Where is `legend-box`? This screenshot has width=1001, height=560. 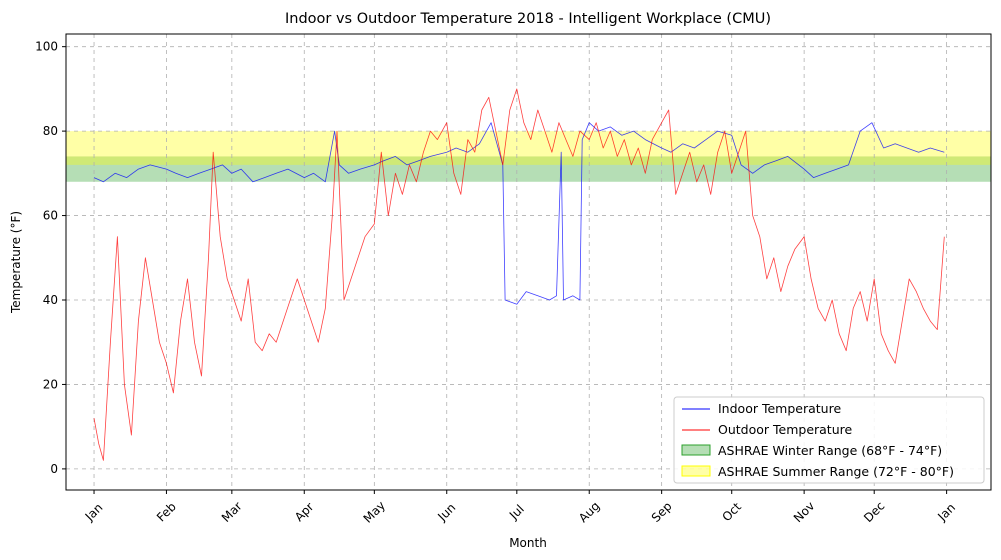 legend-box is located at coordinates (829, 440).